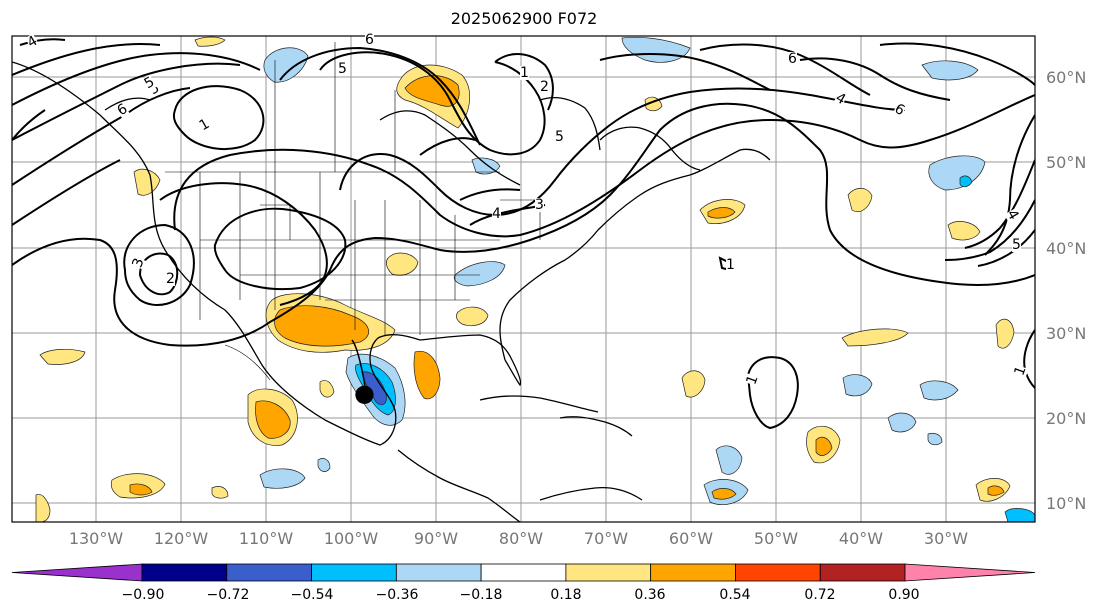 This screenshot has height=615, width=1105. What do you see at coordinates (1066, 503) in the screenshot?
I see `lat-label-10n: 10°N` at bounding box center [1066, 503].